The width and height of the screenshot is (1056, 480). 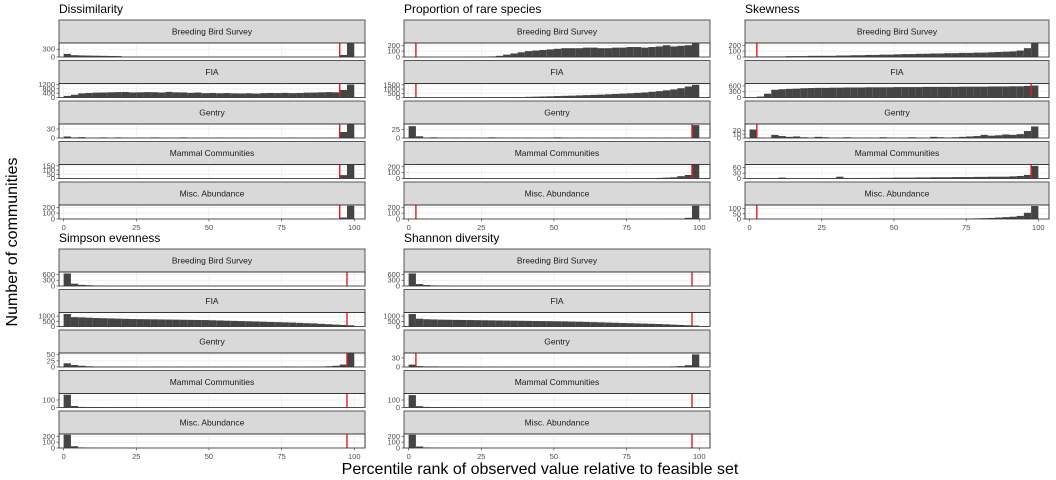 What do you see at coordinates (1038, 227) in the screenshot?
I see `x-tick-label: 100` at bounding box center [1038, 227].